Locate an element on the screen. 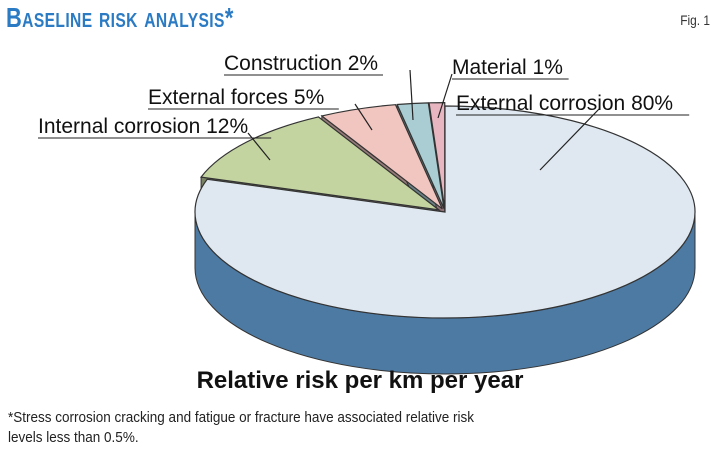 The image size is (720, 454). pie-slice-construction is located at coordinates (420, 155).